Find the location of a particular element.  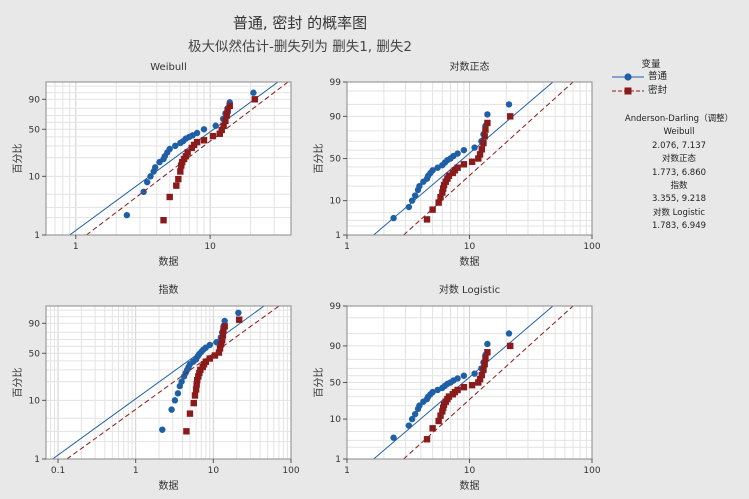

y-tick-label: 50 is located at coordinates (336, 160).